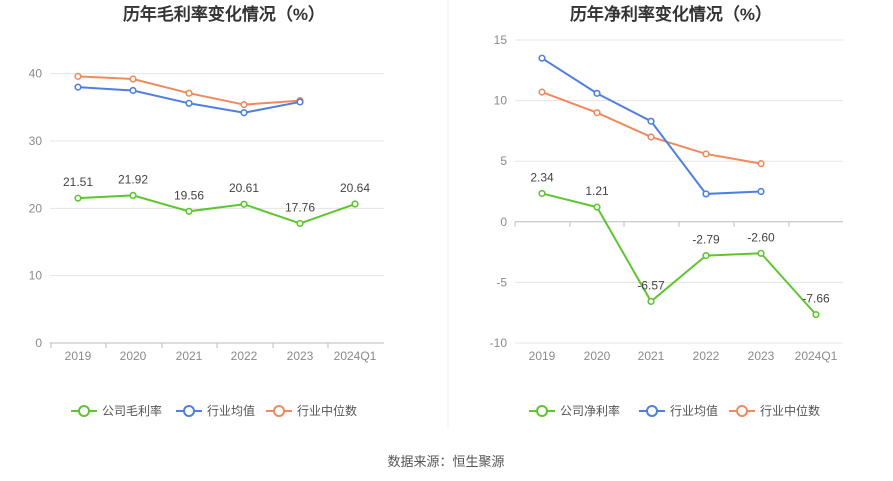 Image resolution: width=893 pixels, height=481 pixels. I want to click on y-tick-label: -5, so click(501, 282).